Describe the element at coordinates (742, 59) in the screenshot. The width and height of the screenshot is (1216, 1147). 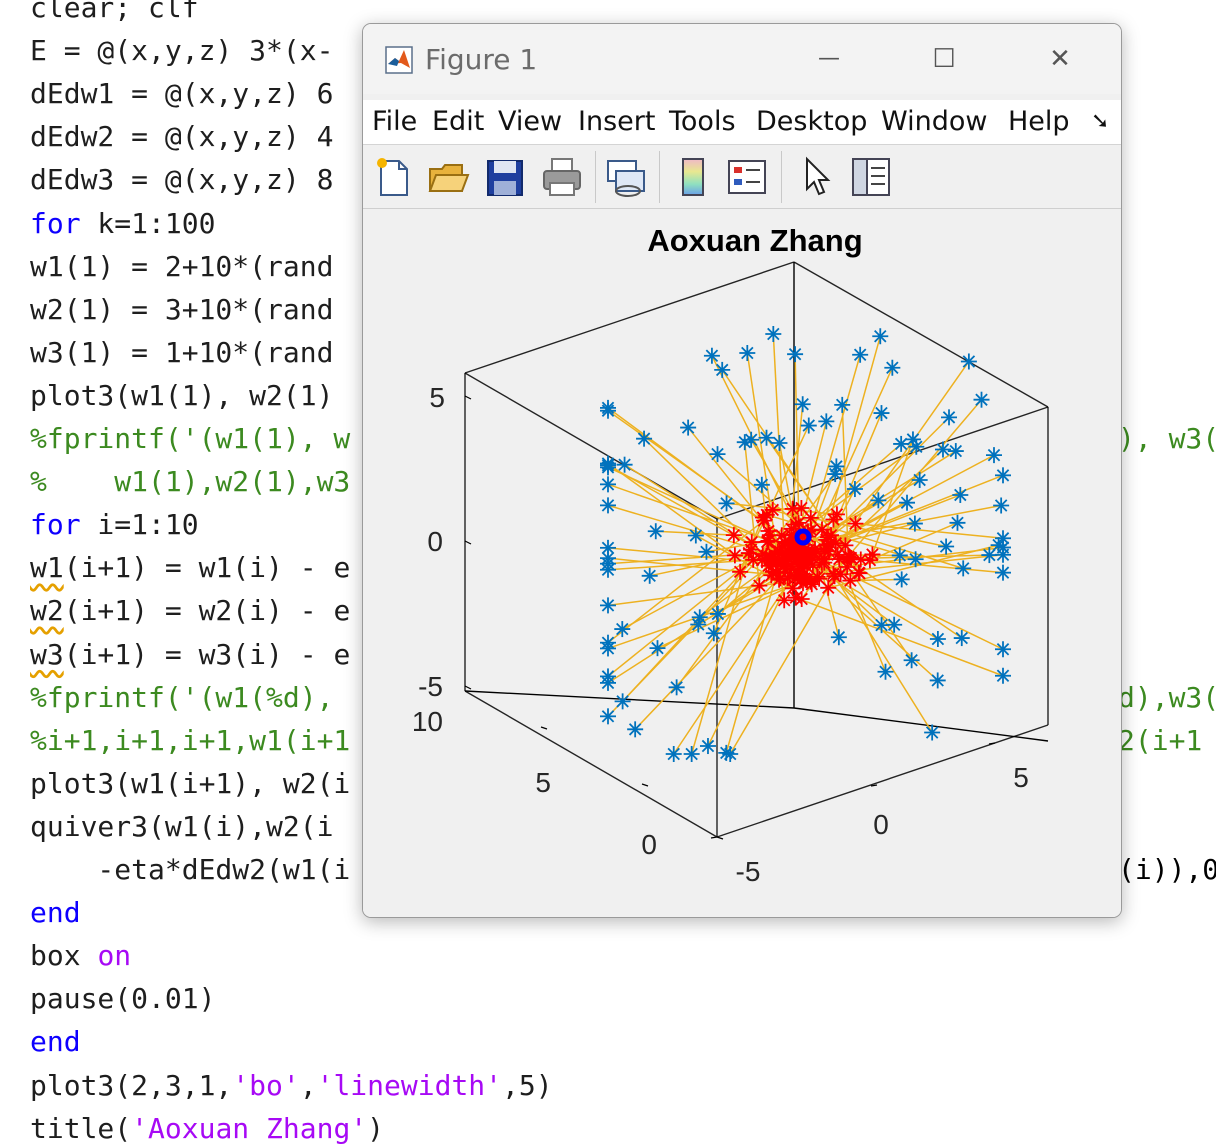
I see `figure-titlebar: Figure 1 — ☐ ✕` at that location.